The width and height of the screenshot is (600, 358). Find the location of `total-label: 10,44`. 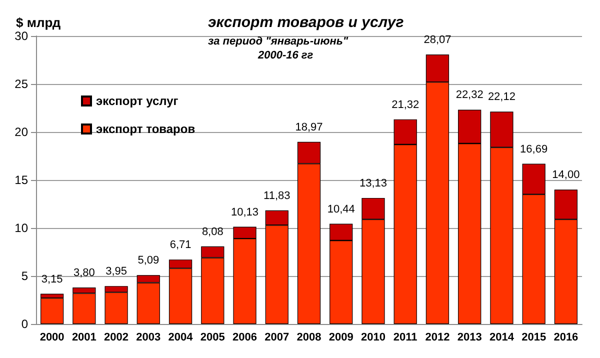

total-label: 10,44 is located at coordinates (341, 209).